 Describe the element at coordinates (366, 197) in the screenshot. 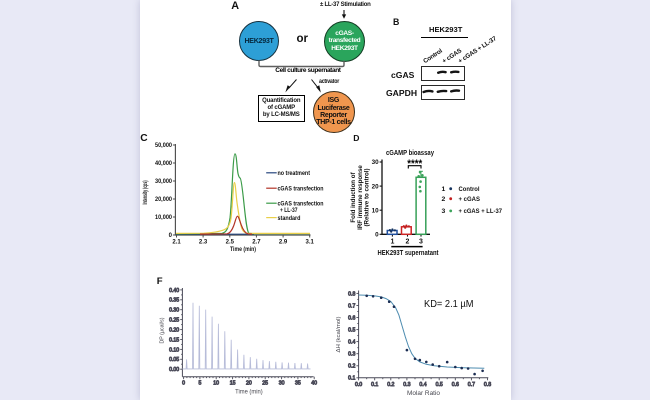

I see `svg-text: (Relative to control)` at that location.